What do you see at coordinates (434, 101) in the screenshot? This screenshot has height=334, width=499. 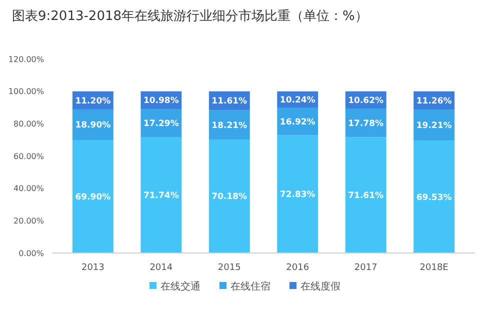 I see `data-label: 11.26%` at bounding box center [434, 101].